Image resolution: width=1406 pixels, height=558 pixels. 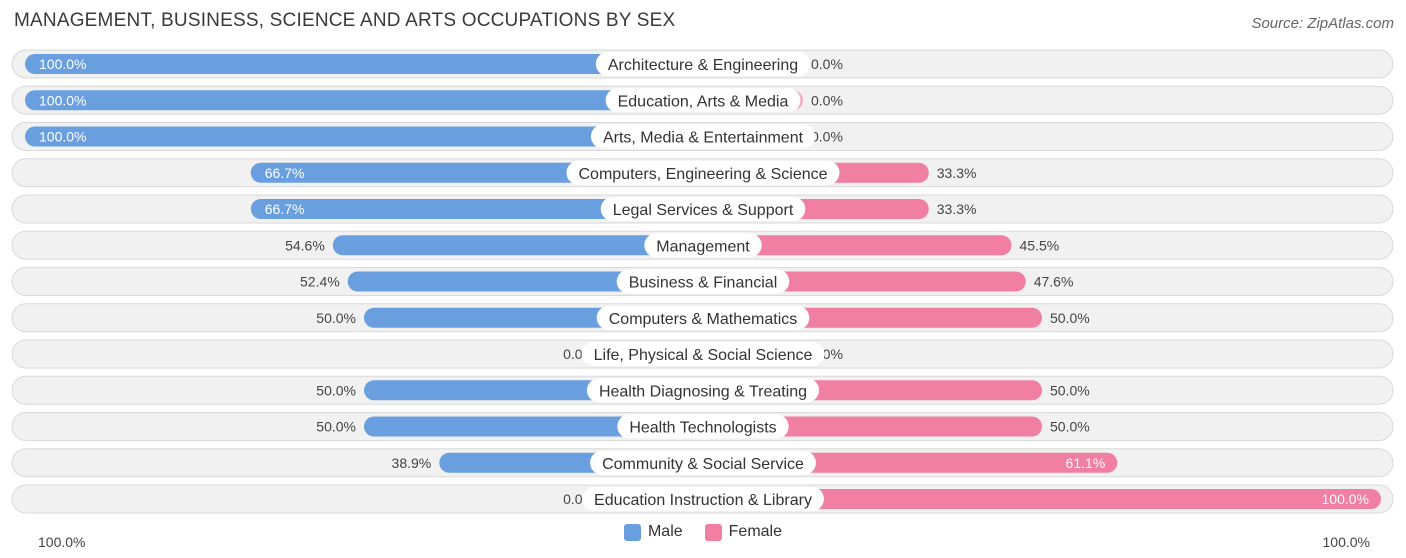 I want to click on value-label-female: 47.6%, so click(x=1054, y=282).